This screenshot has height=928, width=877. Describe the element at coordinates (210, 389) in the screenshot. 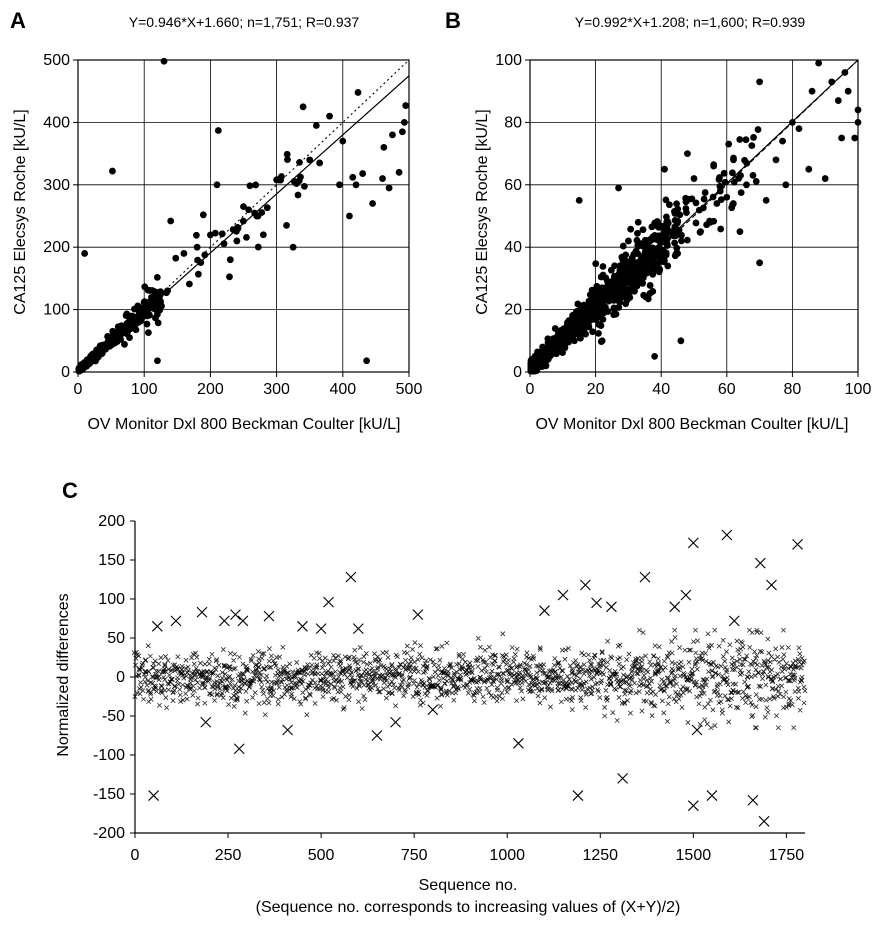

I see `a-x-tick-label: 200` at that location.